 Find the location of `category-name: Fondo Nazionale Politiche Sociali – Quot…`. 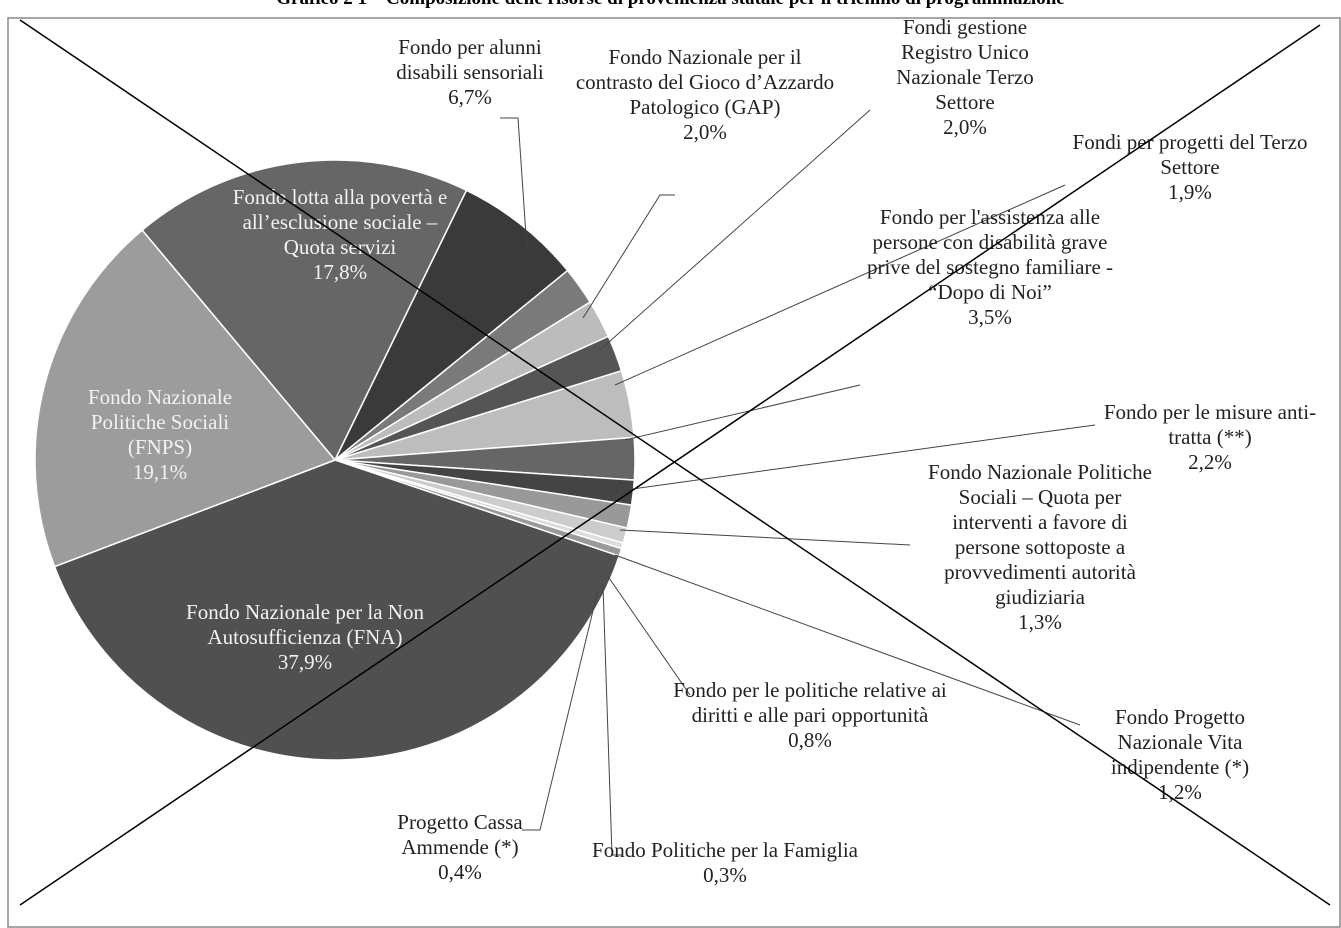

category-name: Fondo Nazionale Politiche Sociali – Quot… is located at coordinates (1040, 534).